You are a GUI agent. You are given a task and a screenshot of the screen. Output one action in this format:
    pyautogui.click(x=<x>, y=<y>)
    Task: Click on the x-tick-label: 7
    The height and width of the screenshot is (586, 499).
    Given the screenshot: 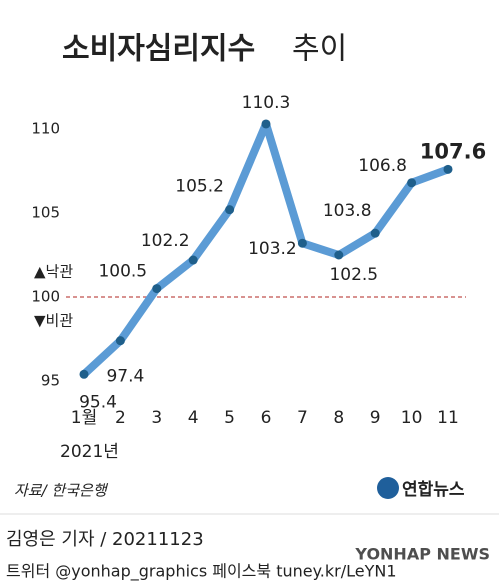 What is the action you would take?
    pyautogui.click(x=302, y=418)
    